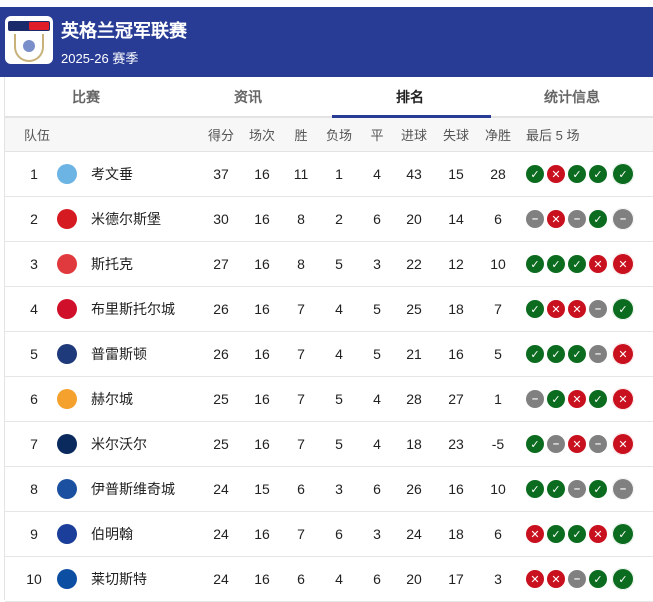 This screenshot has width=653, height=602. Describe the element at coordinates (34, 489) in the screenshot. I see `cell-rank: 8` at that location.